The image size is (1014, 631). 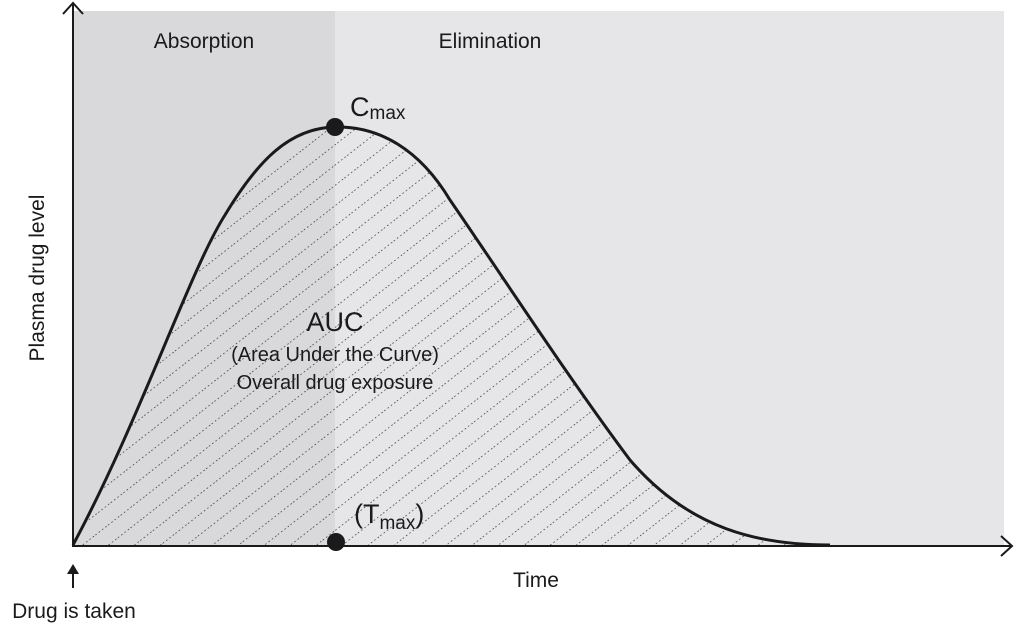 I want to click on absorption-label: Absorption, so click(x=204, y=41).